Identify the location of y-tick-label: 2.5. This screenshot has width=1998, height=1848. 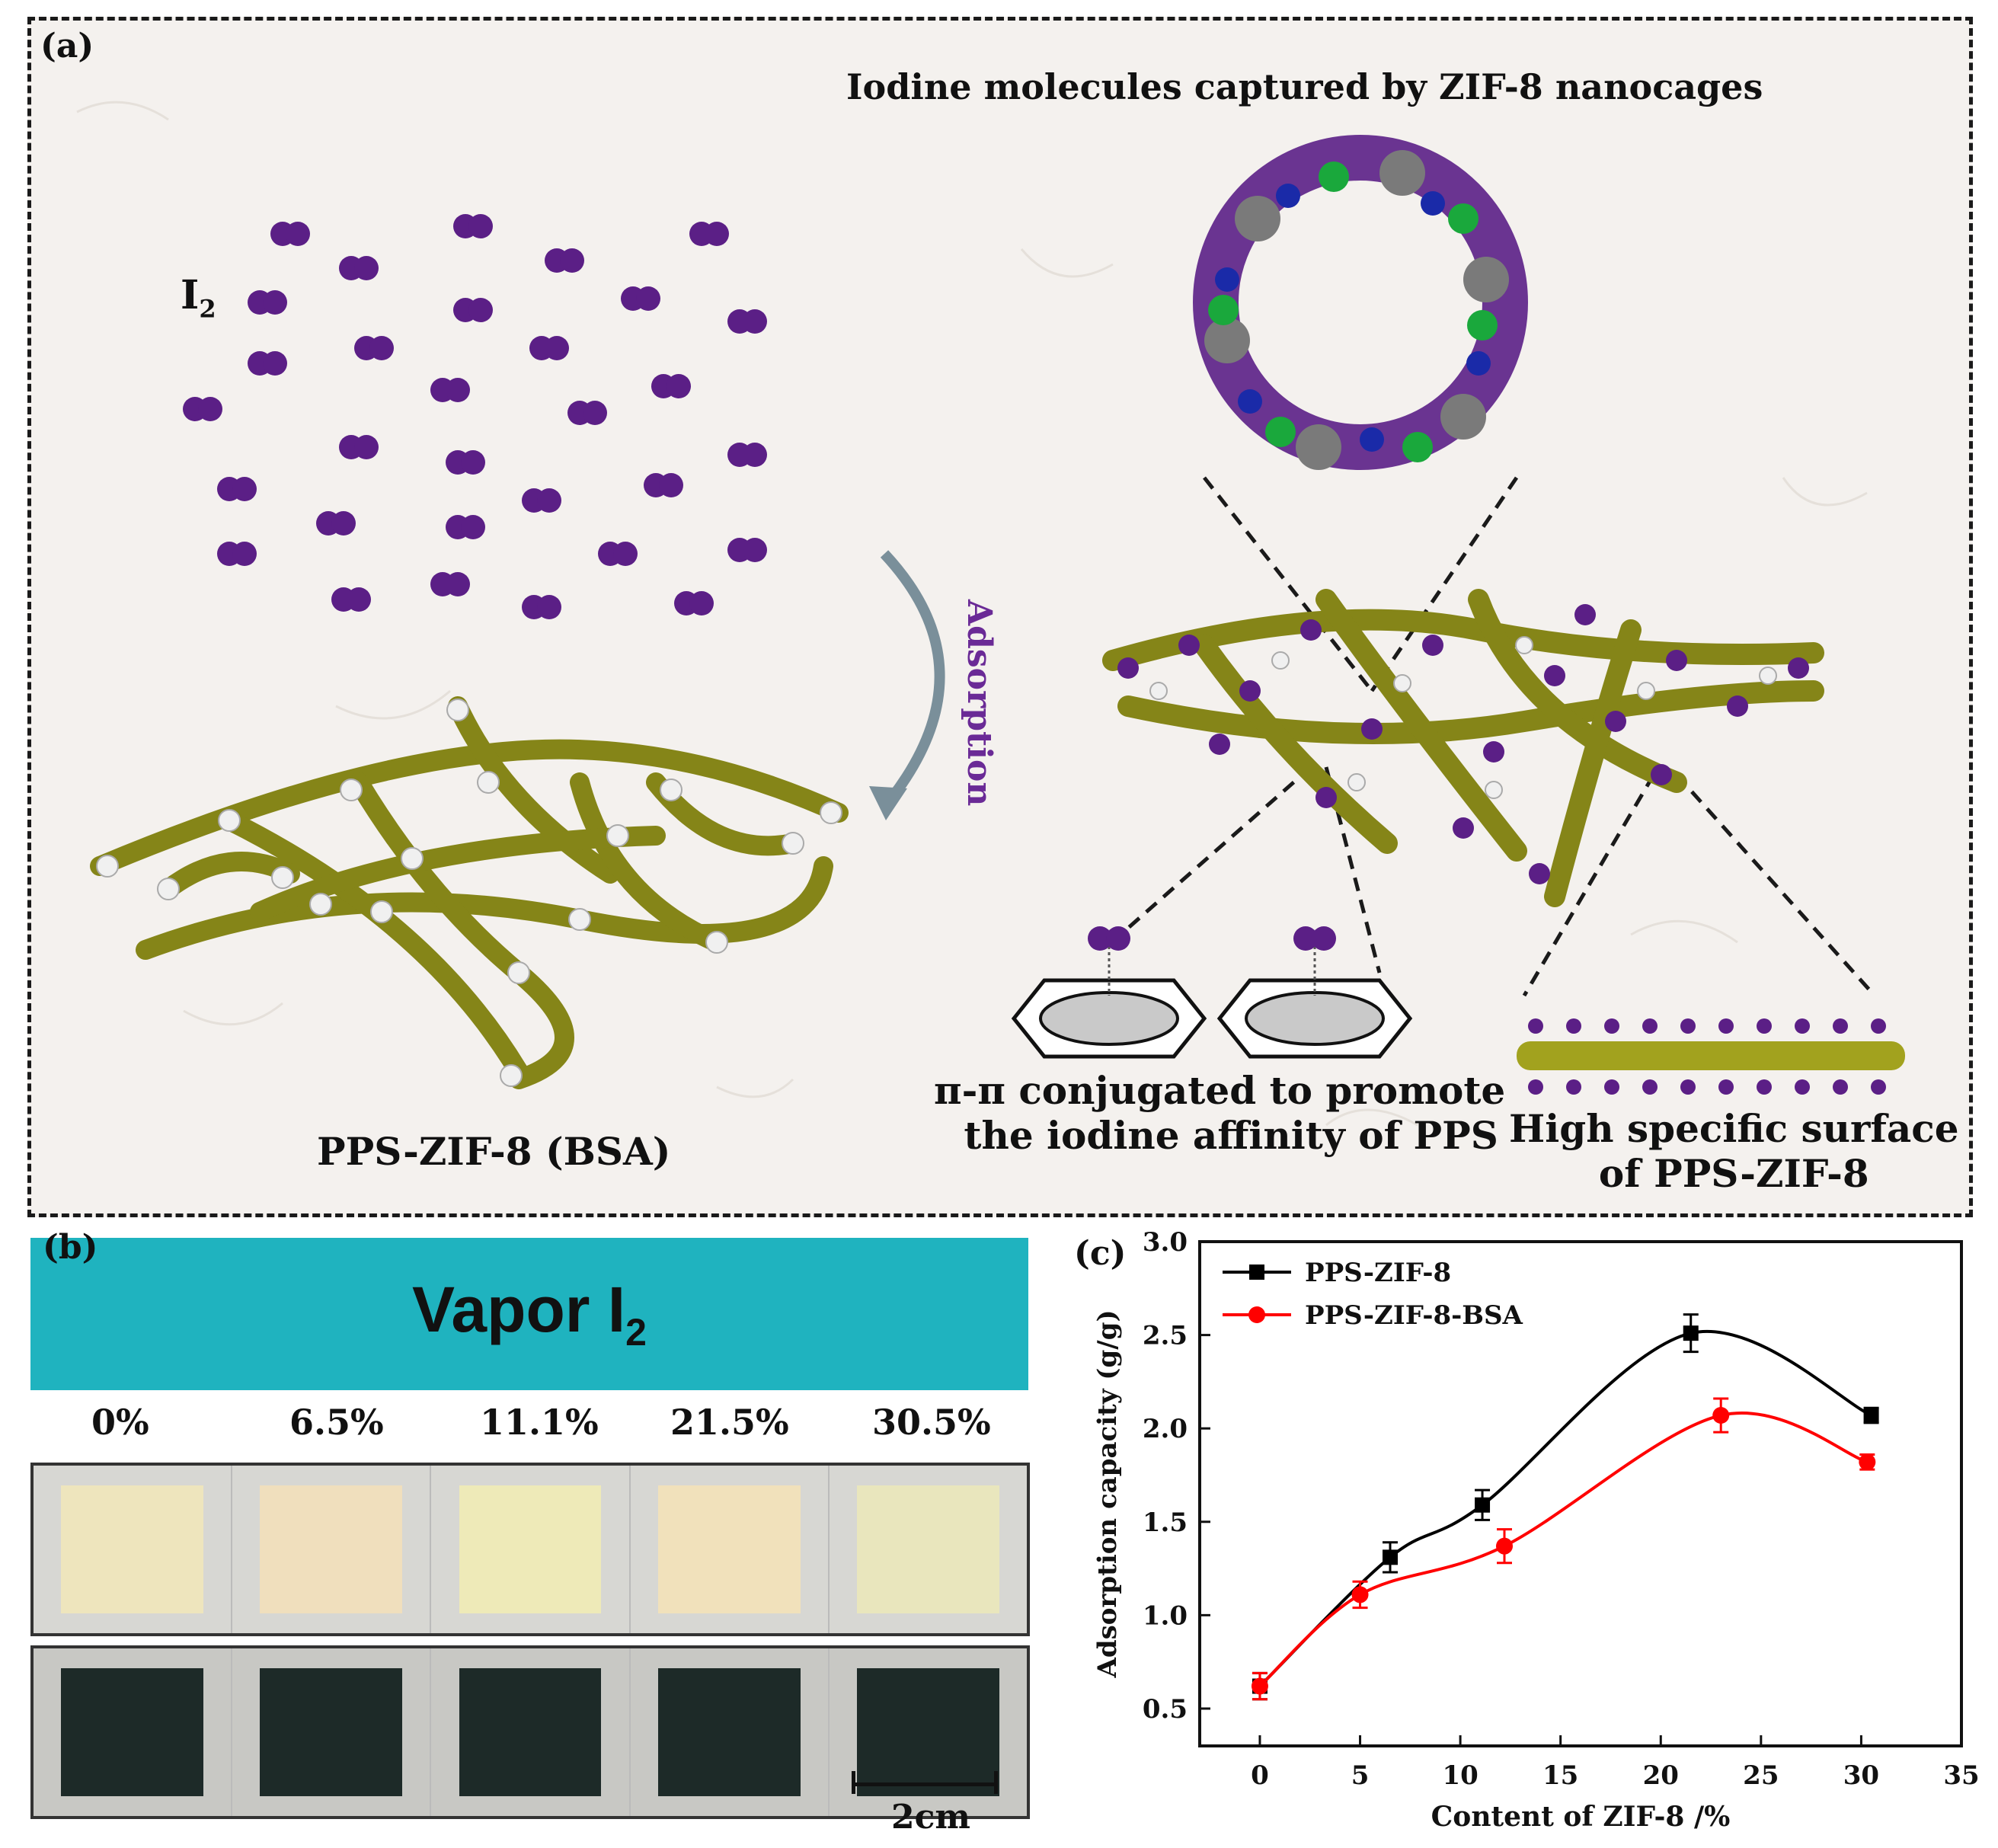
(1166, 1336).